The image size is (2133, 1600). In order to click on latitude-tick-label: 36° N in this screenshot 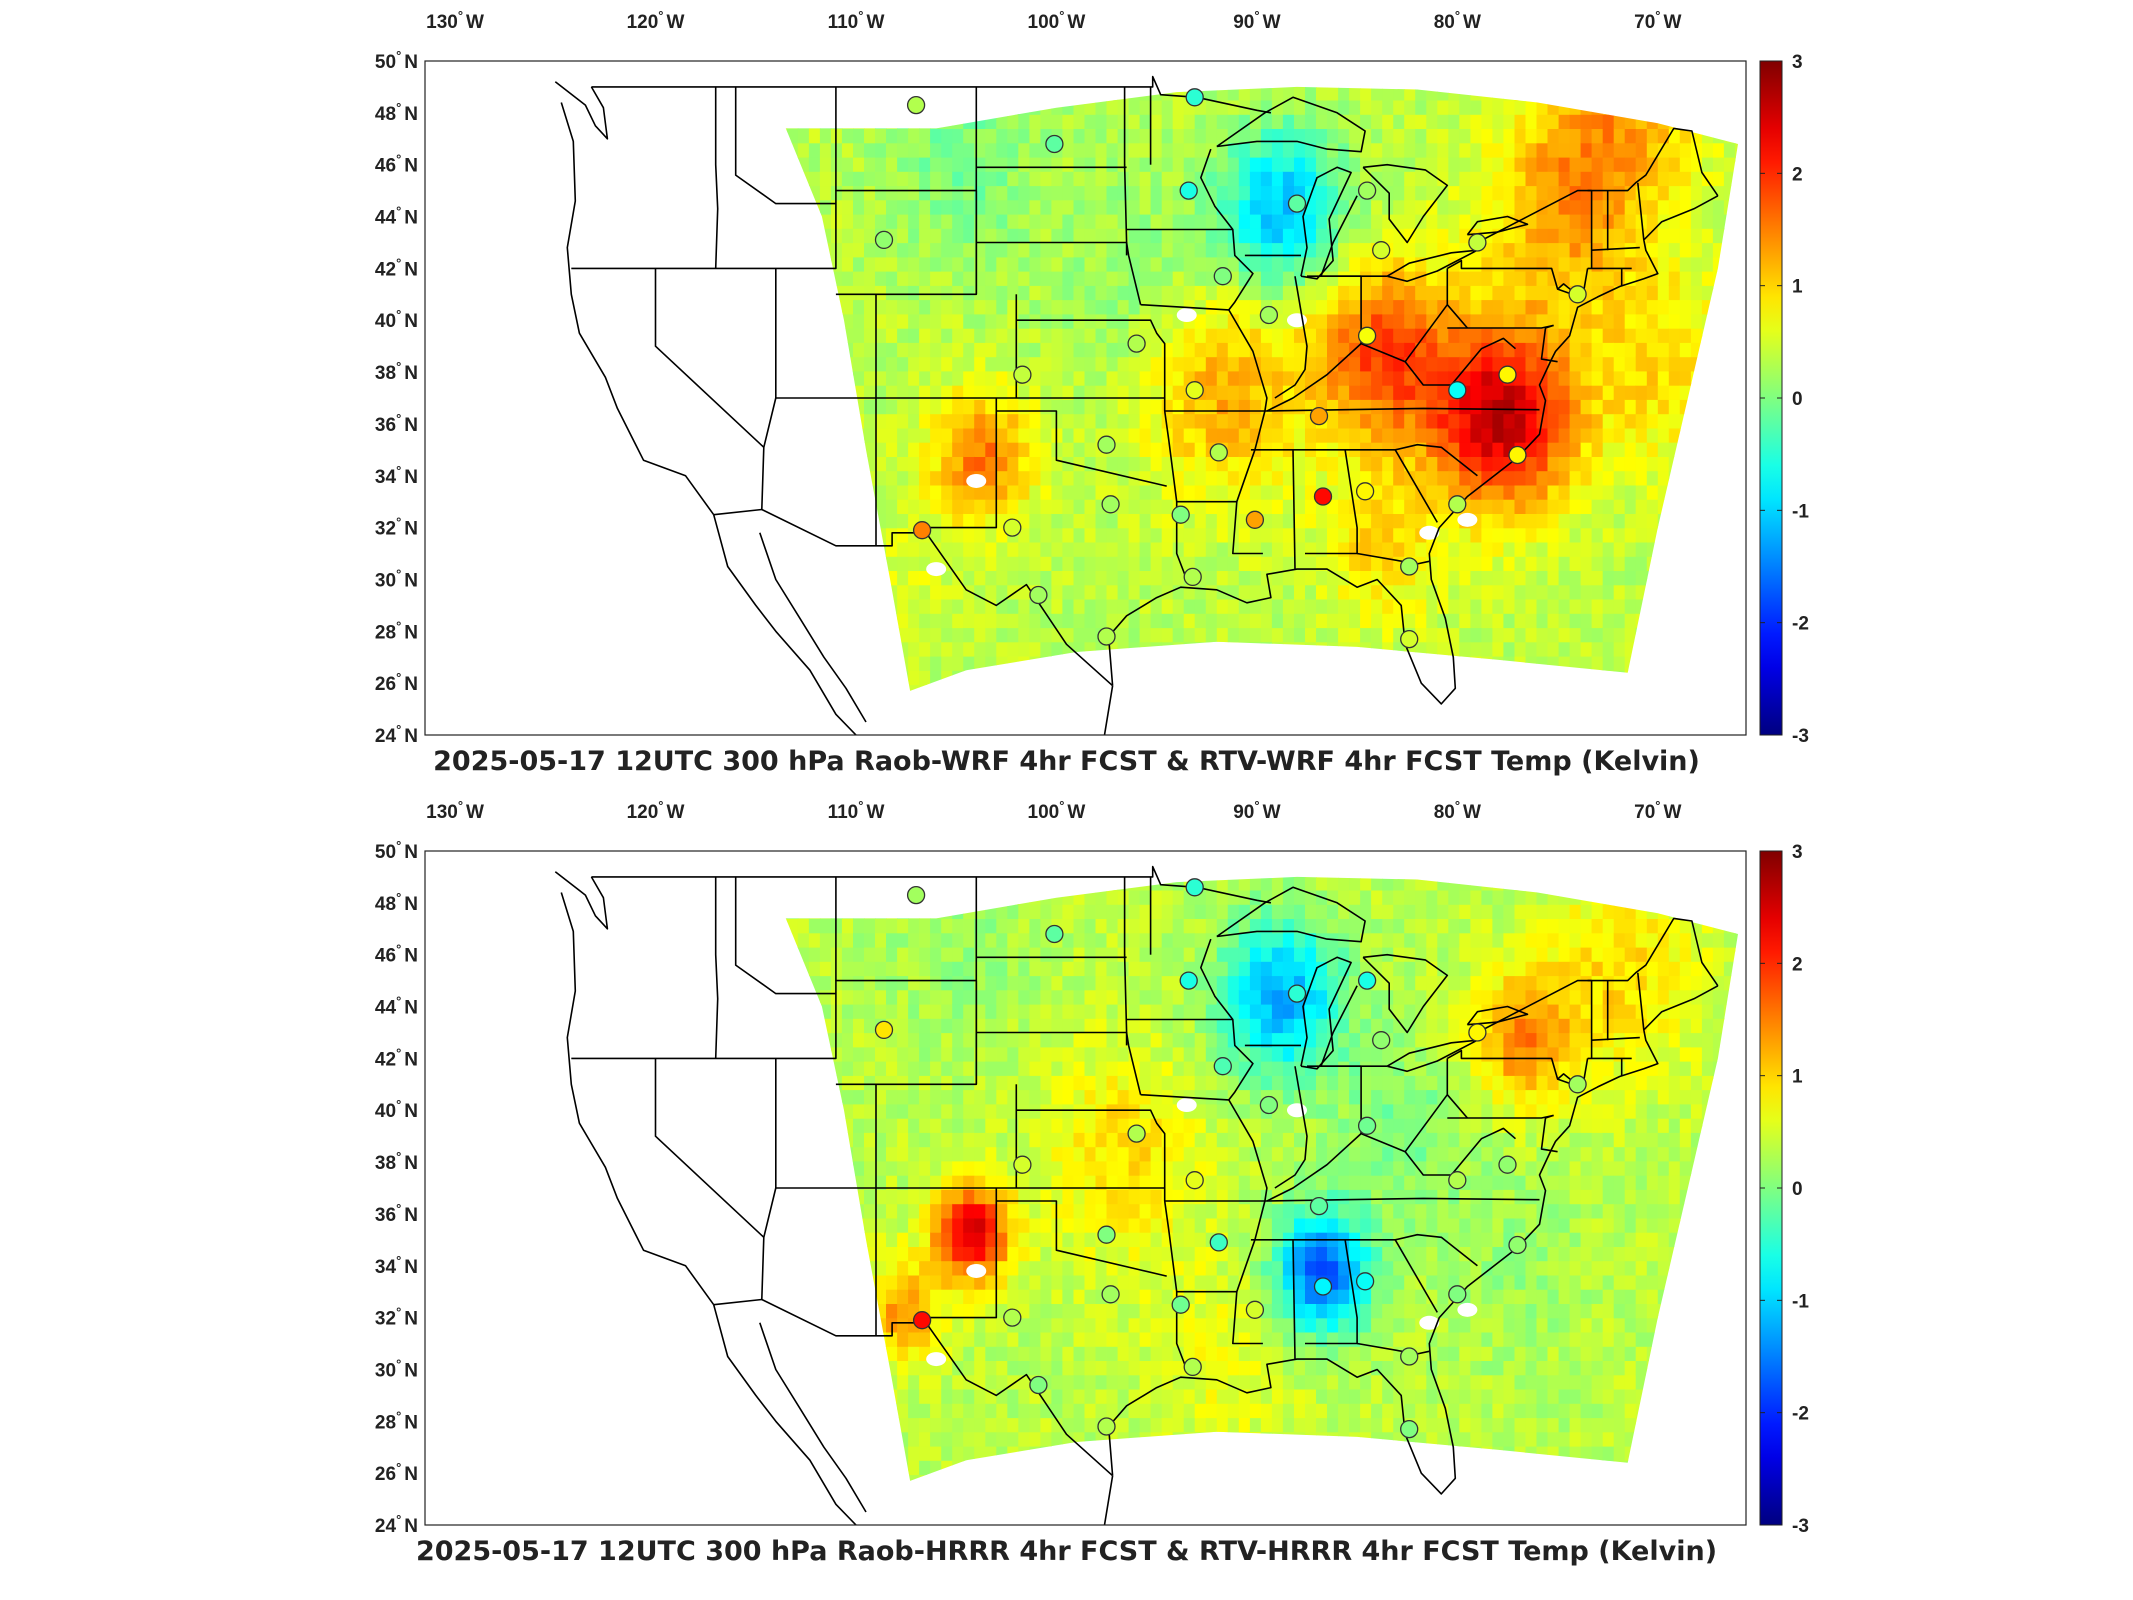, I will do `click(396, 423)`.